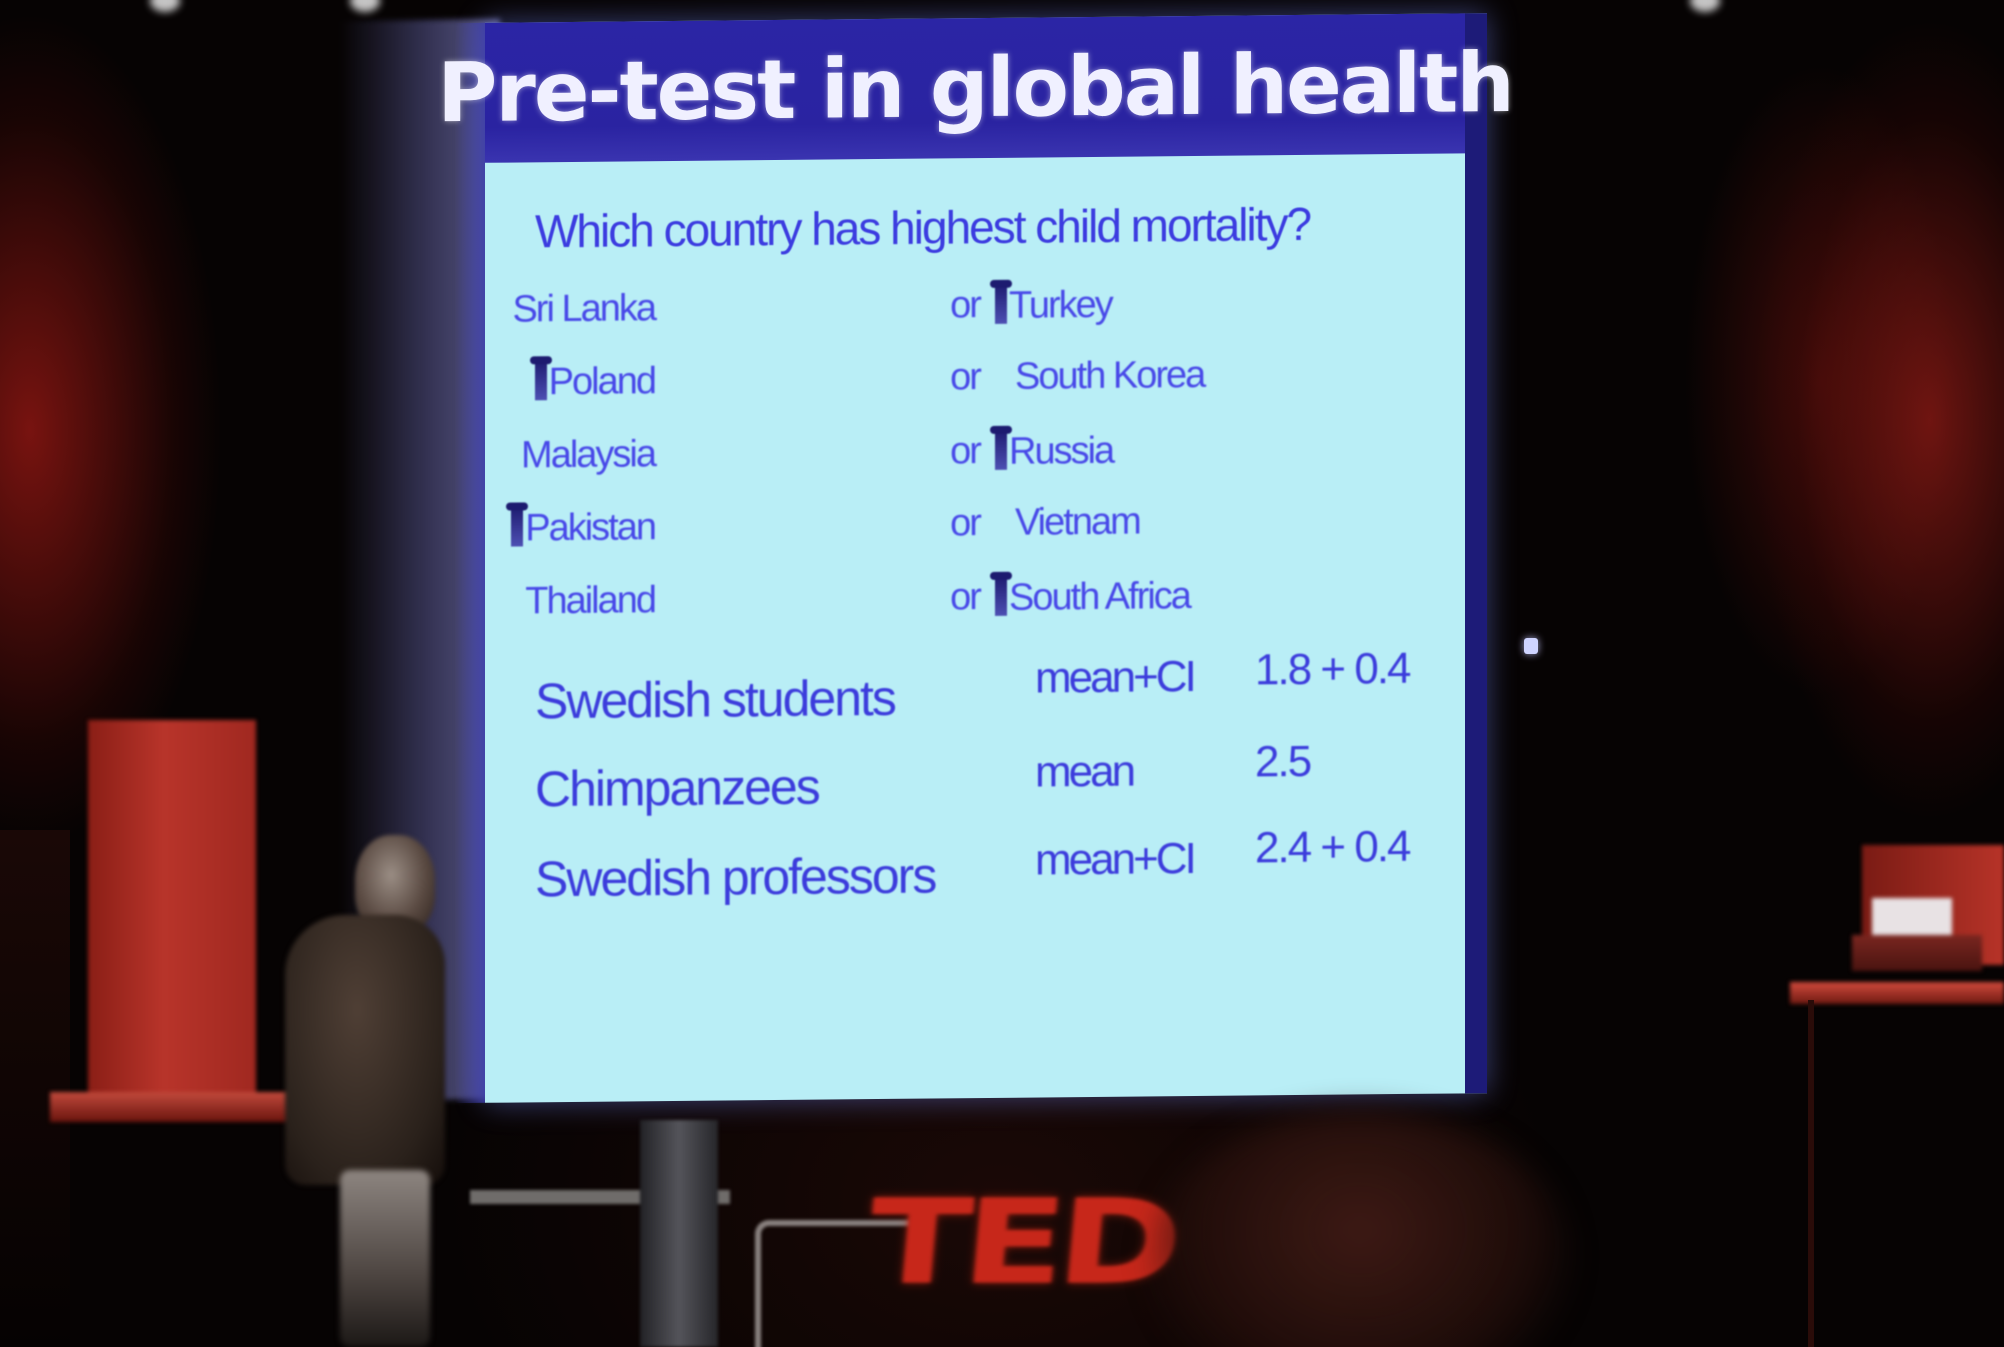  Describe the element at coordinates (715, 699) in the screenshot. I see `result-group: Swedish students` at that location.